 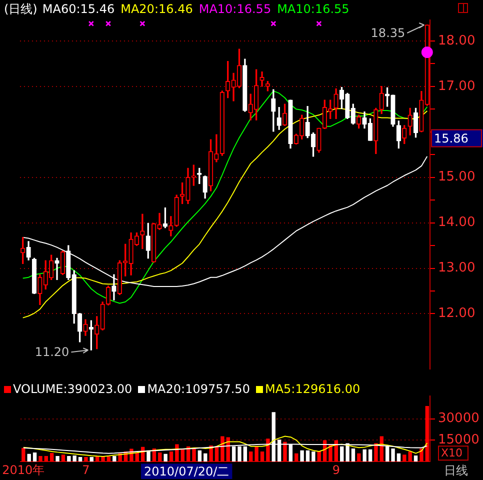 I want to click on y-tick-label: 12.00, so click(x=457, y=314).